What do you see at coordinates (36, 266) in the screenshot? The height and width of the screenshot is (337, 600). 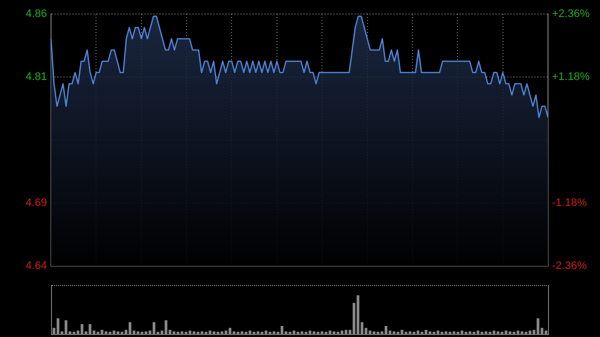 I see `y-tick-label: 4.64` at bounding box center [36, 266].